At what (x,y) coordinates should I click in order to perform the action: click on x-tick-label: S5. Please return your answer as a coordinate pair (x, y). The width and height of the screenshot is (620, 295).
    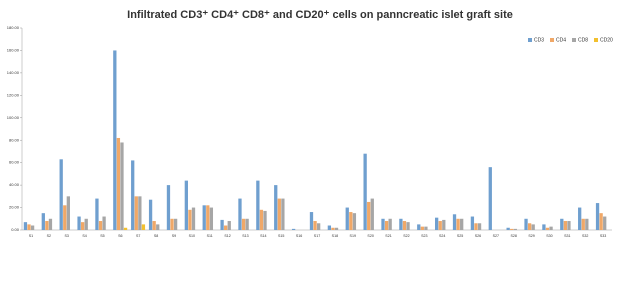
    Looking at the image, I should click on (102, 236).